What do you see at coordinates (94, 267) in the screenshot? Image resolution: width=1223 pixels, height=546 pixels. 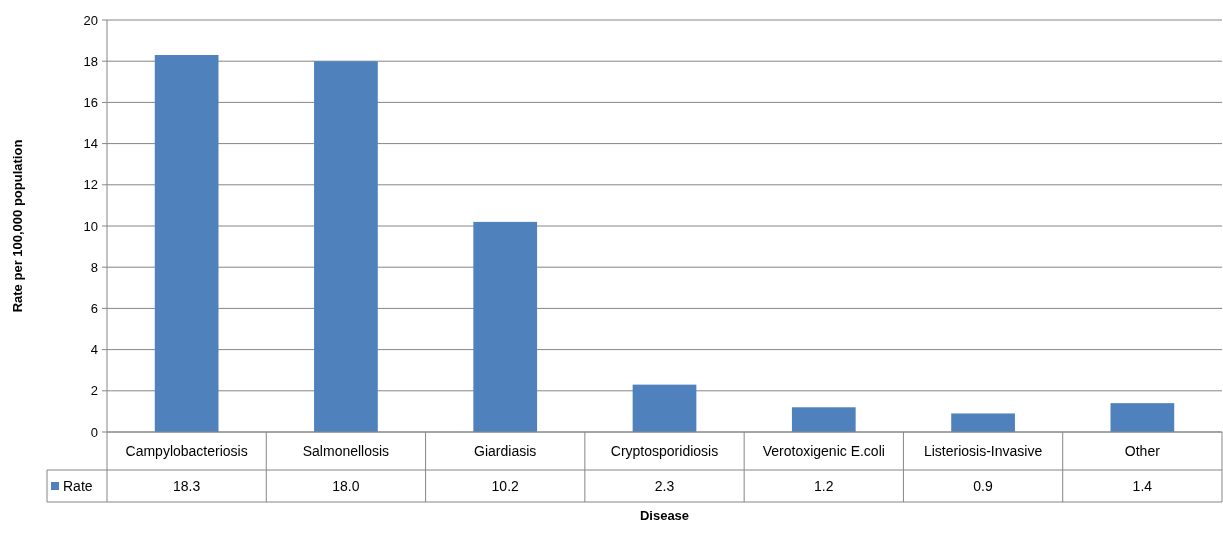 I see `y-tick-label: 8` at bounding box center [94, 267].